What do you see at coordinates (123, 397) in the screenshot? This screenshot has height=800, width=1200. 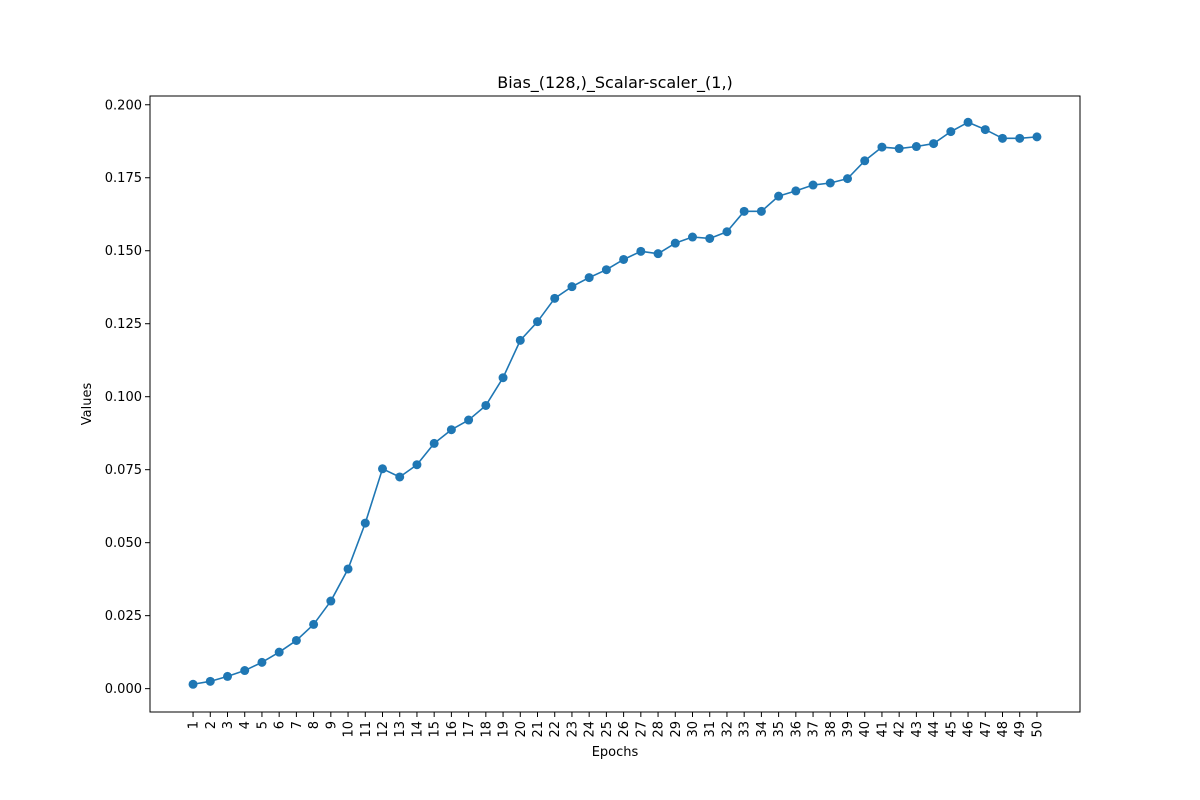 I see `y-tick-label: 0.100` at bounding box center [123, 397].